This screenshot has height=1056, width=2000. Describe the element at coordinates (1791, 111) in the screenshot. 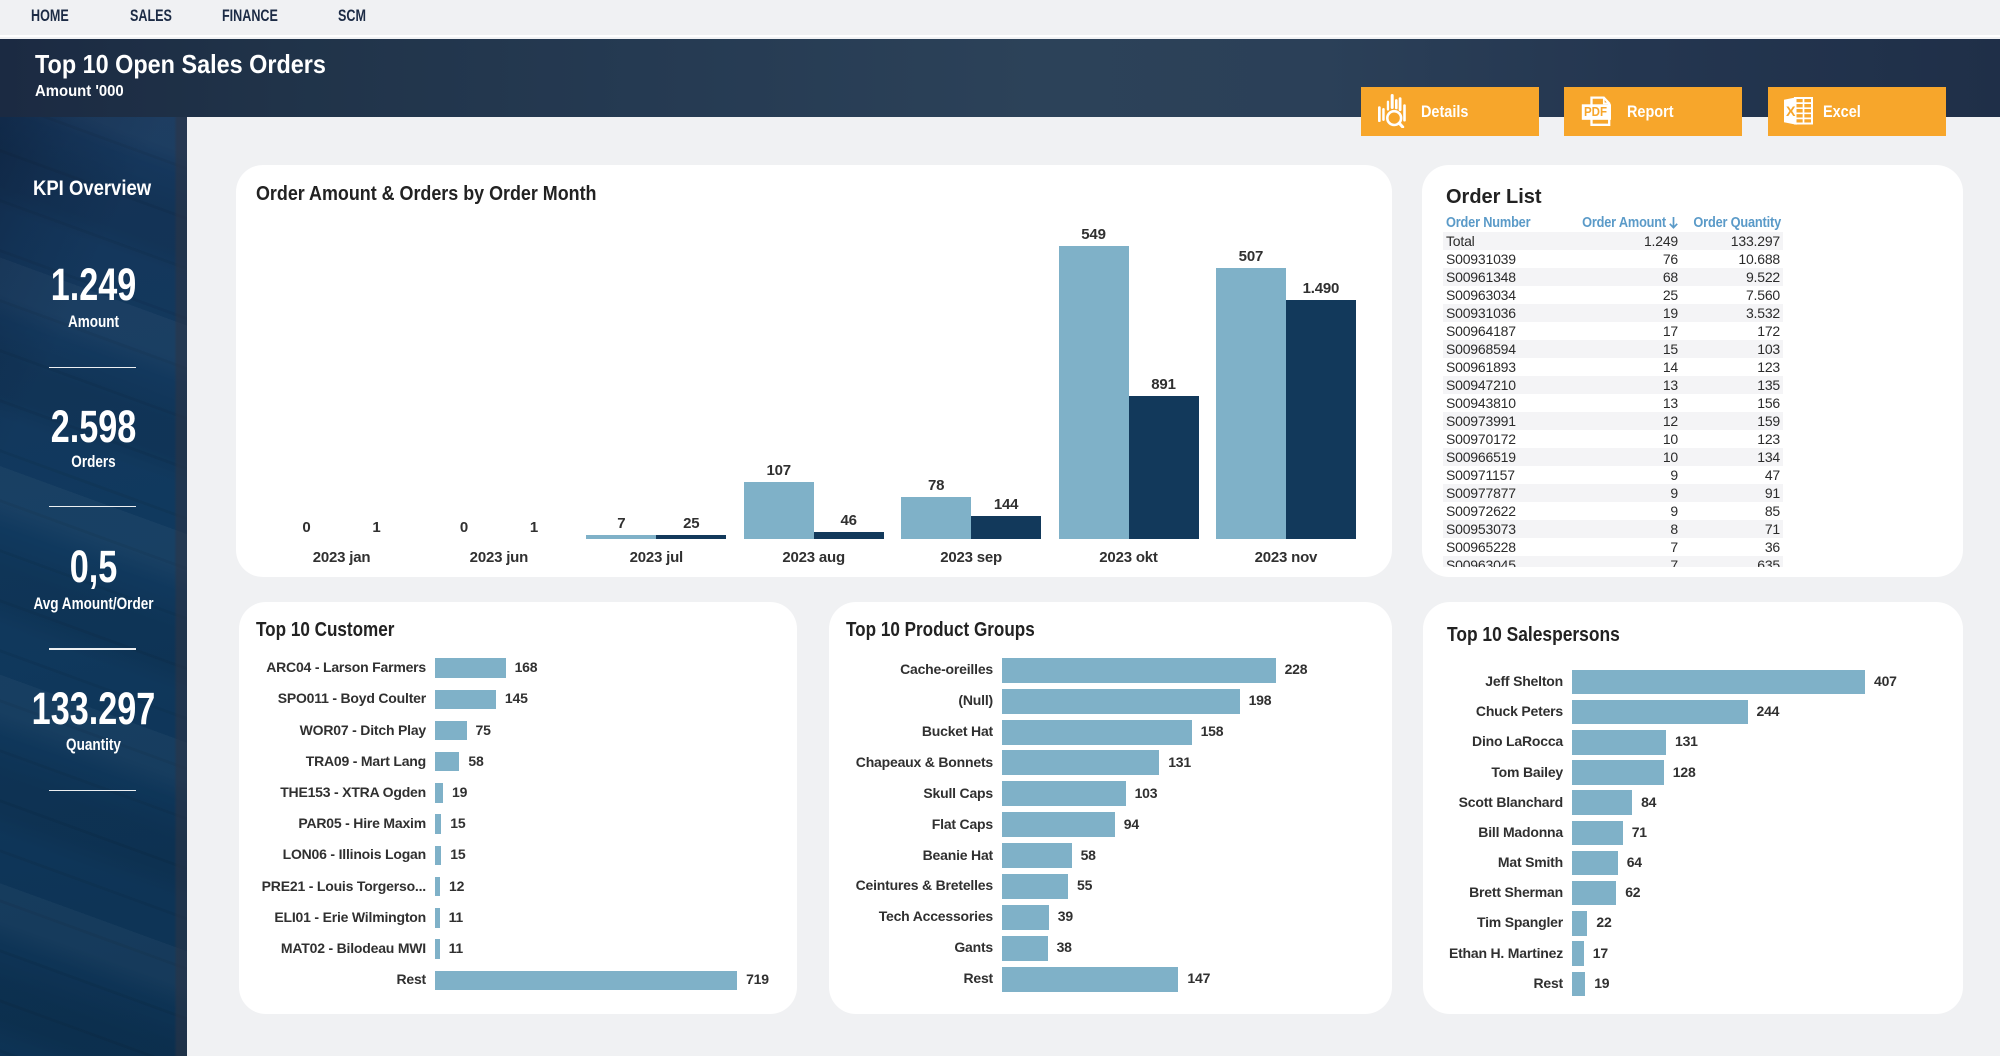

I see `svg-text: X` at that location.